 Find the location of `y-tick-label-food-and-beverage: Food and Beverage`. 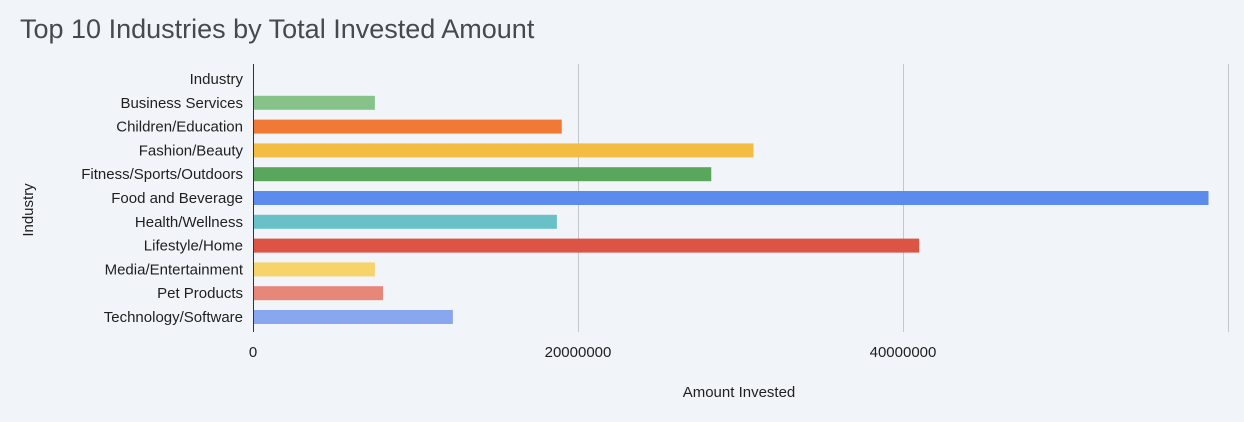

y-tick-label-food-and-beverage: Food and Beverage is located at coordinates (177, 198).